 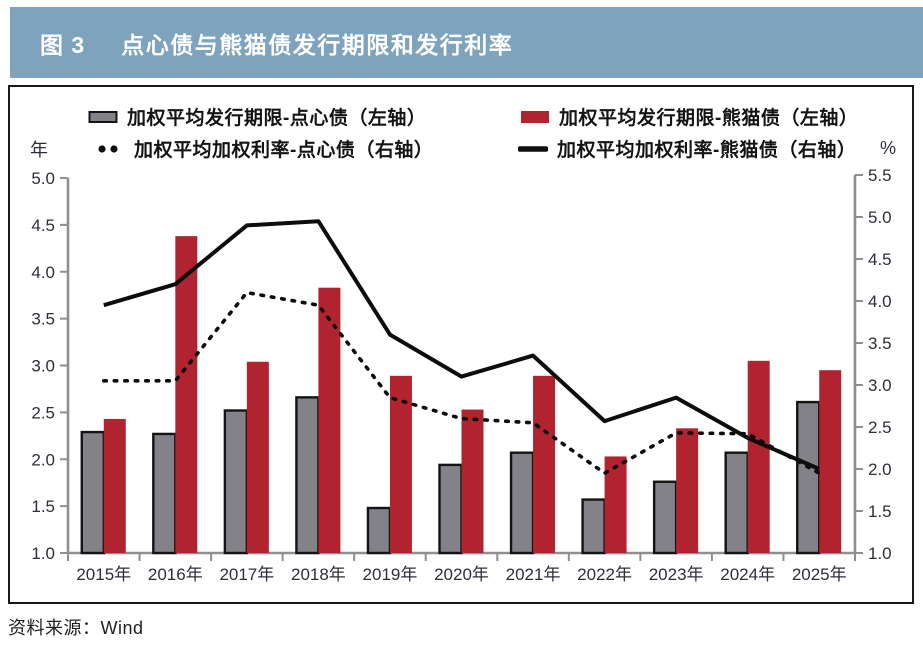 What do you see at coordinates (43, 506) in the screenshot?
I see `left-axis-tick-label: 1.5` at bounding box center [43, 506].